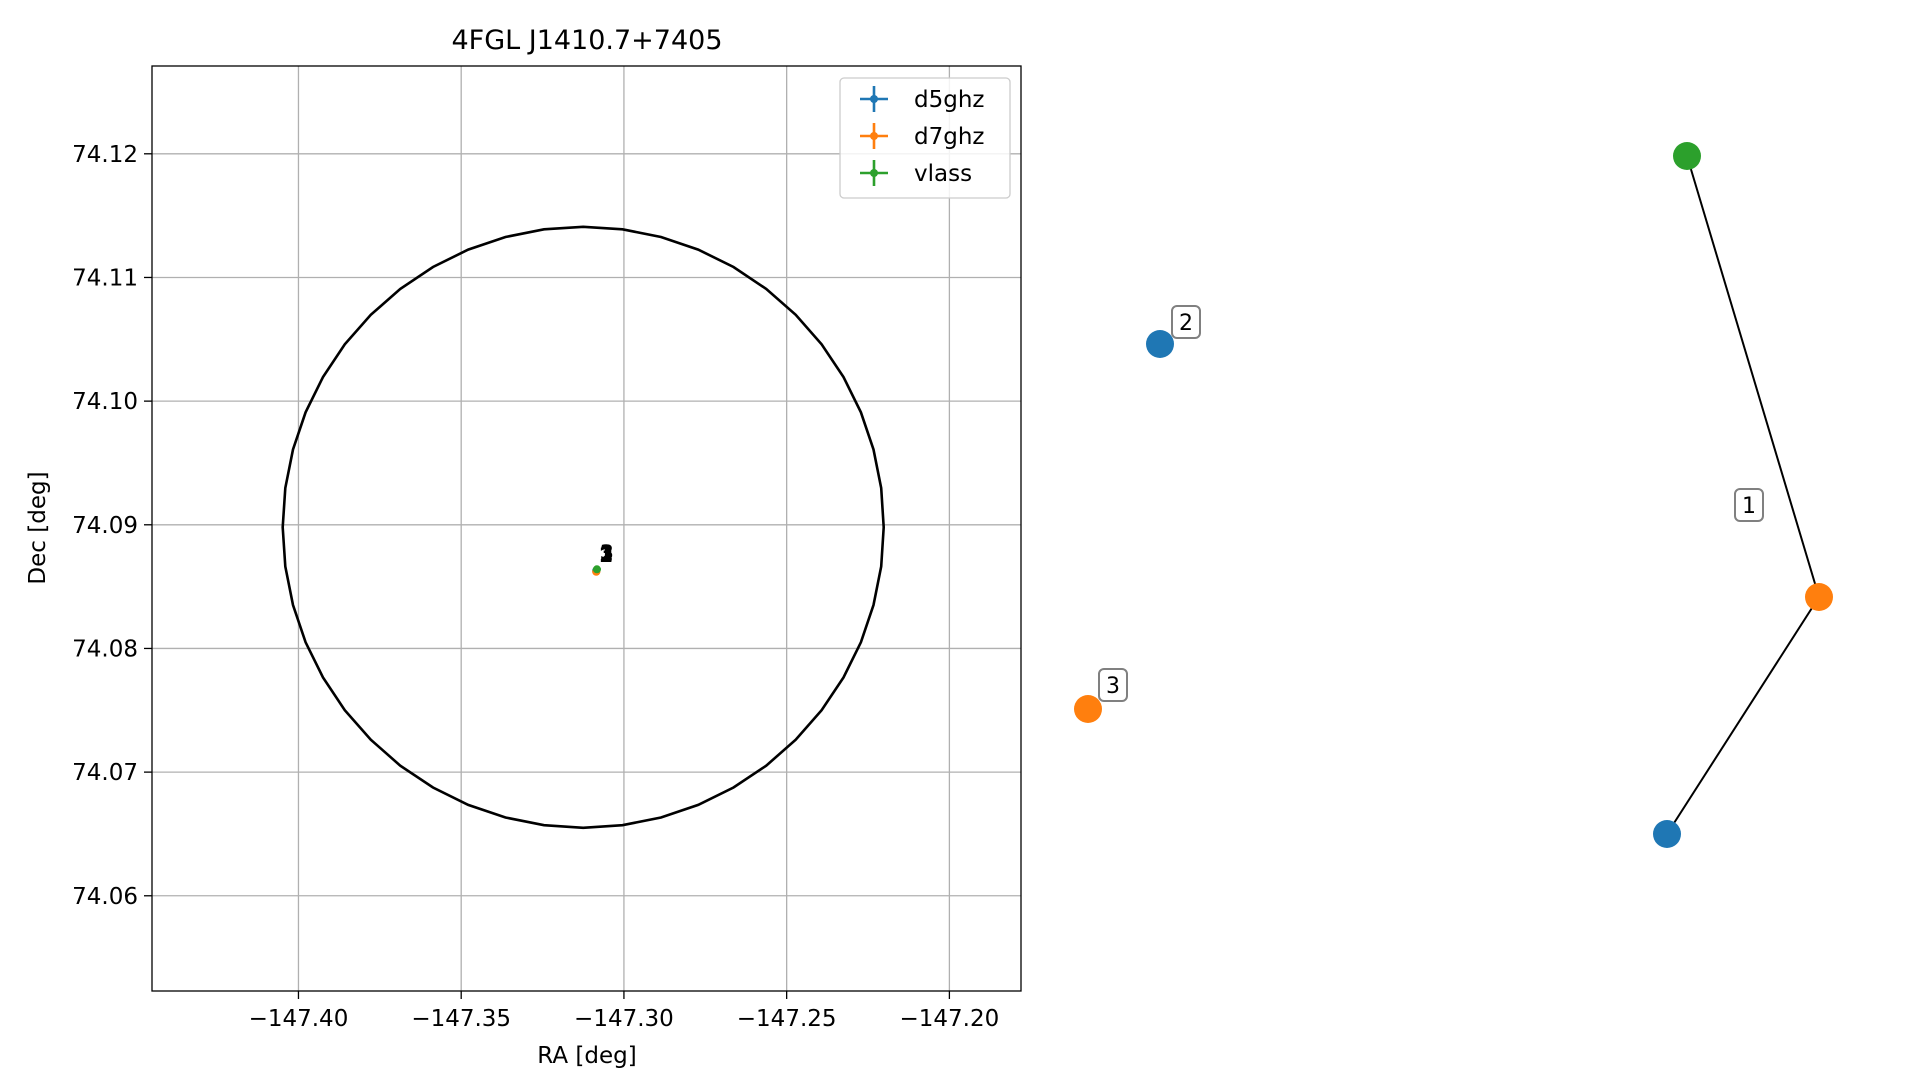  I want to click on y-tick-label: 74.06, so click(105, 897).